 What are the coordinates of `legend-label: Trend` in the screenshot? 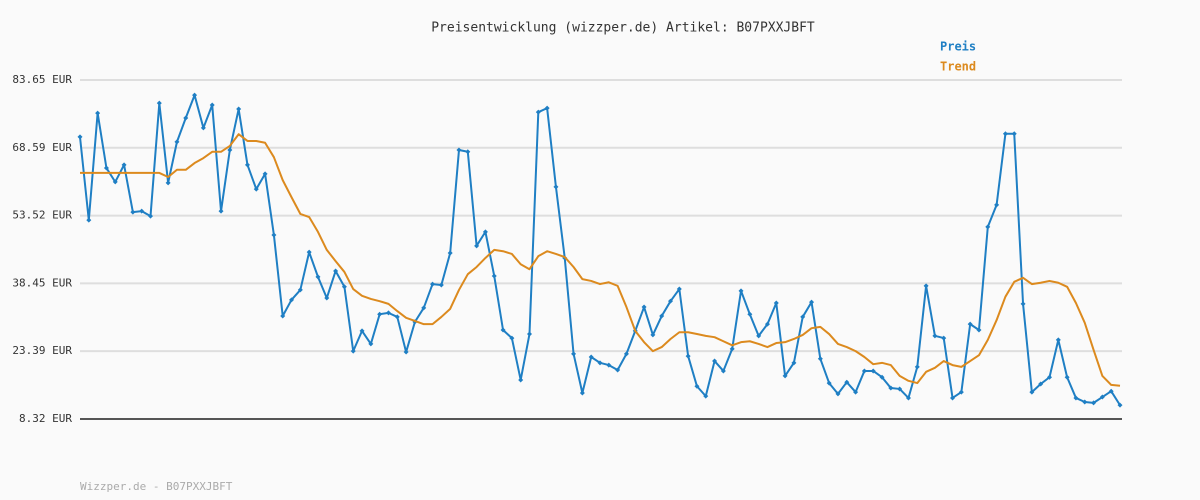 It's located at (958, 67).